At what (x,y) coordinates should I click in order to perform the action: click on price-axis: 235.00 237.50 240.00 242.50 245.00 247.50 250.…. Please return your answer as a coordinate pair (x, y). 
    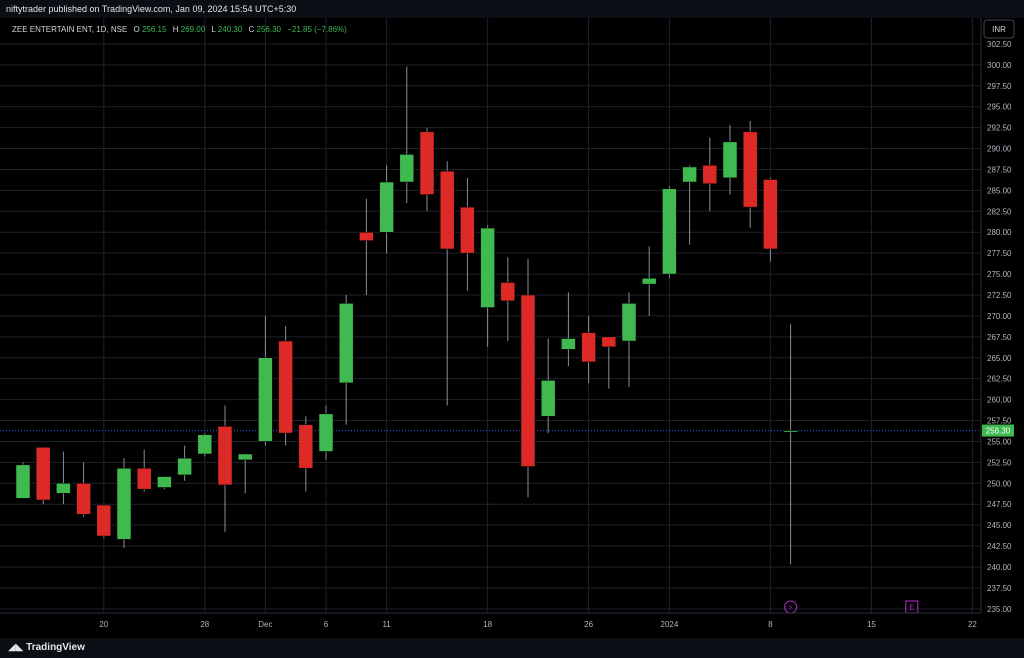
    Looking at the image, I should click on (998, 327).